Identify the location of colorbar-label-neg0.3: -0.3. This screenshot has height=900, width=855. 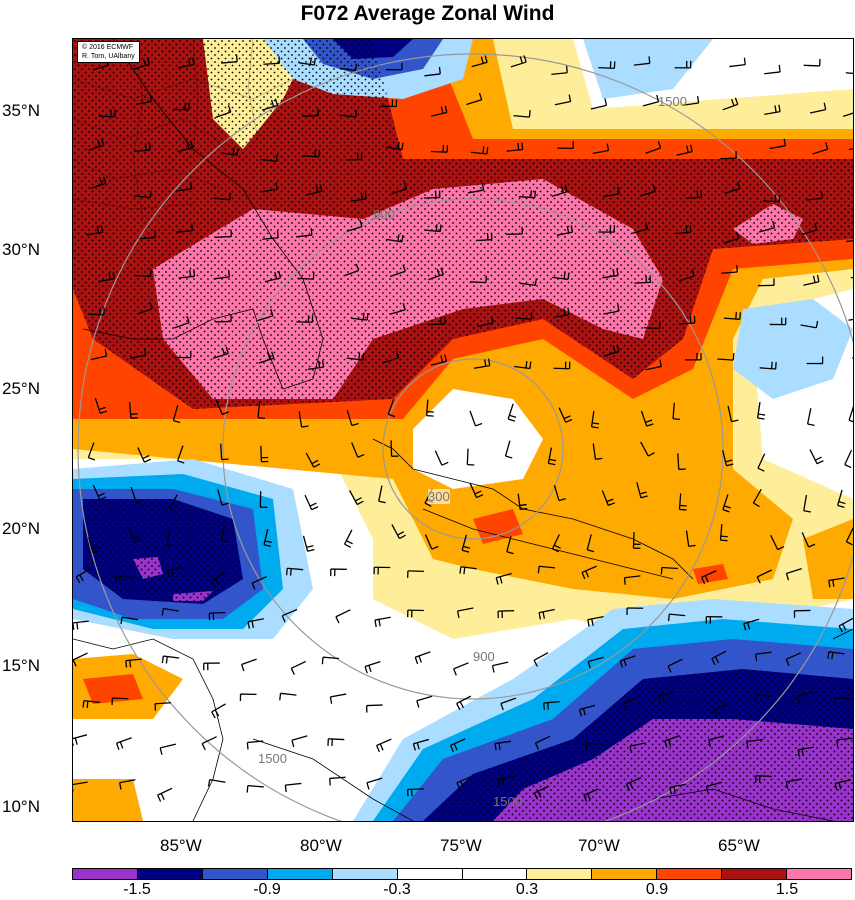
(397, 889).